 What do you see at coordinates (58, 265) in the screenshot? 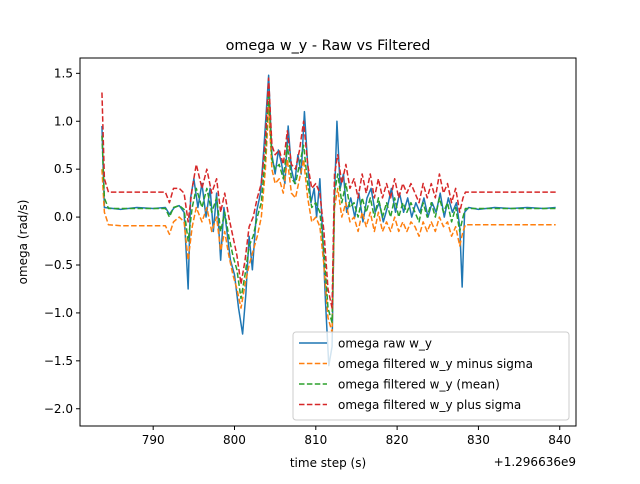
I see `y-tick-label: −0.5` at bounding box center [58, 265].